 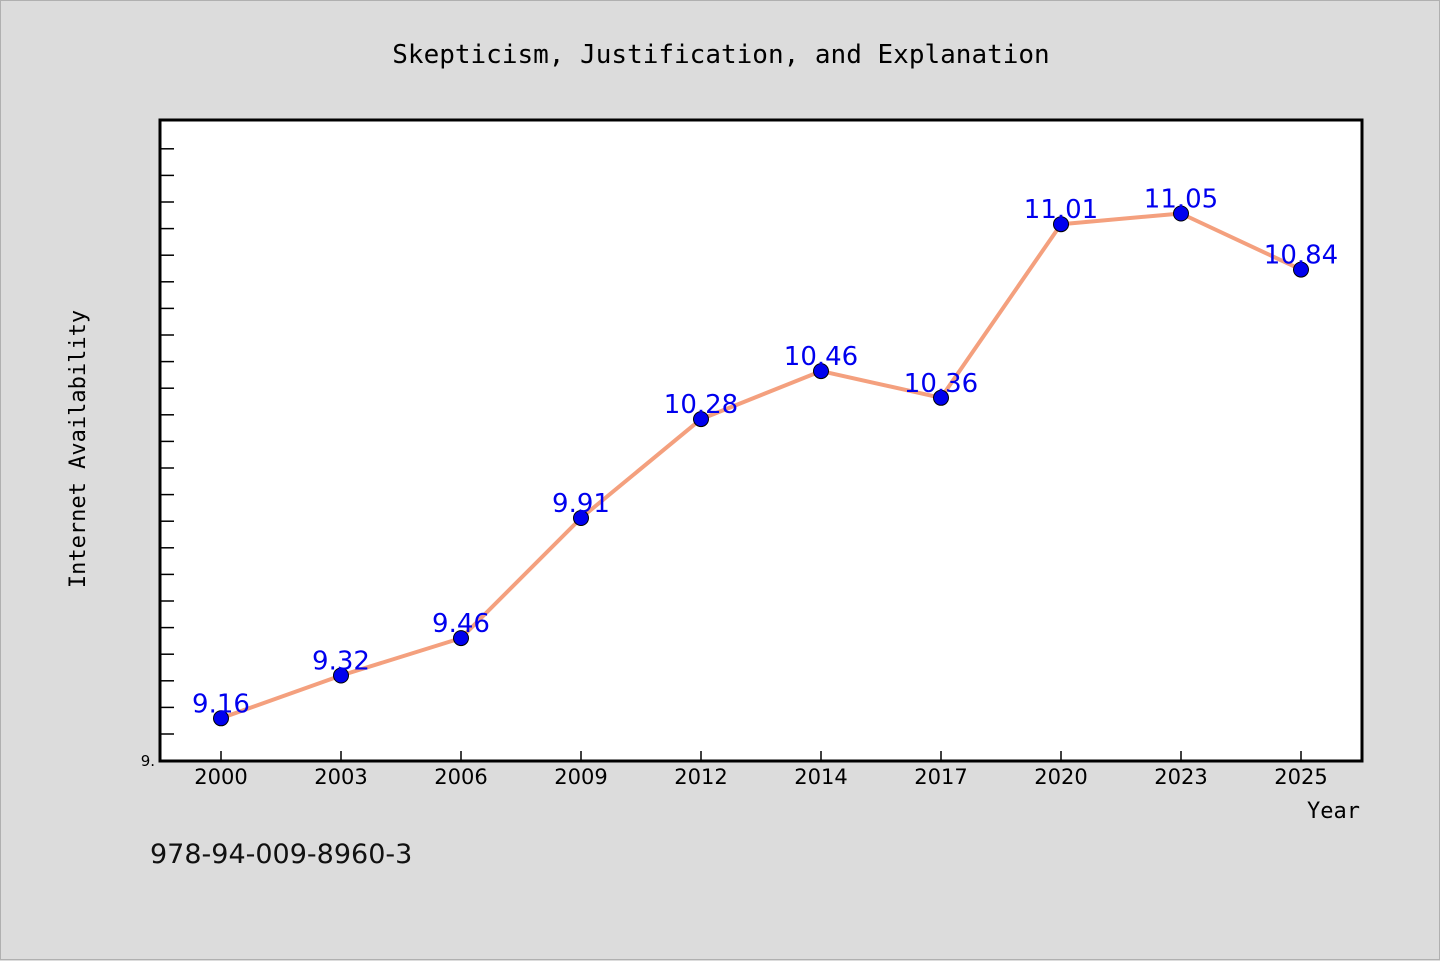 What do you see at coordinates (761, 770) in the screenshot?
I see `x-axis-ticks: 2000 2003 2006 2009 2012 2014 2017 2020 2023 2025` at bounding box center [761, 770].